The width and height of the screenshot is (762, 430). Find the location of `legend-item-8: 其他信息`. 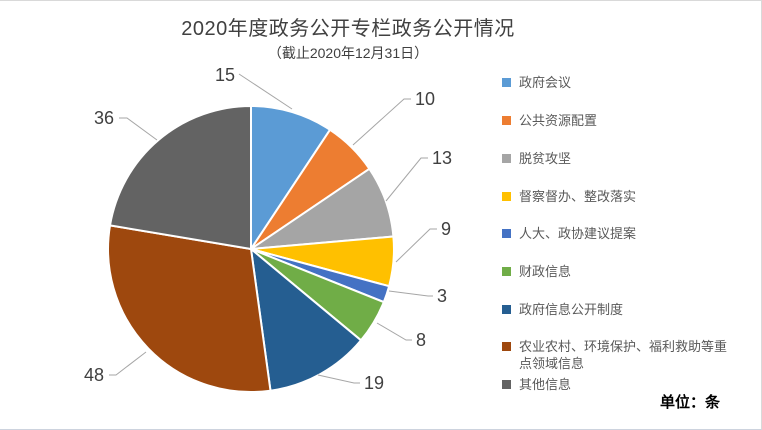

legend-item-8: 其他信息 is located at coordinates (618, 384).